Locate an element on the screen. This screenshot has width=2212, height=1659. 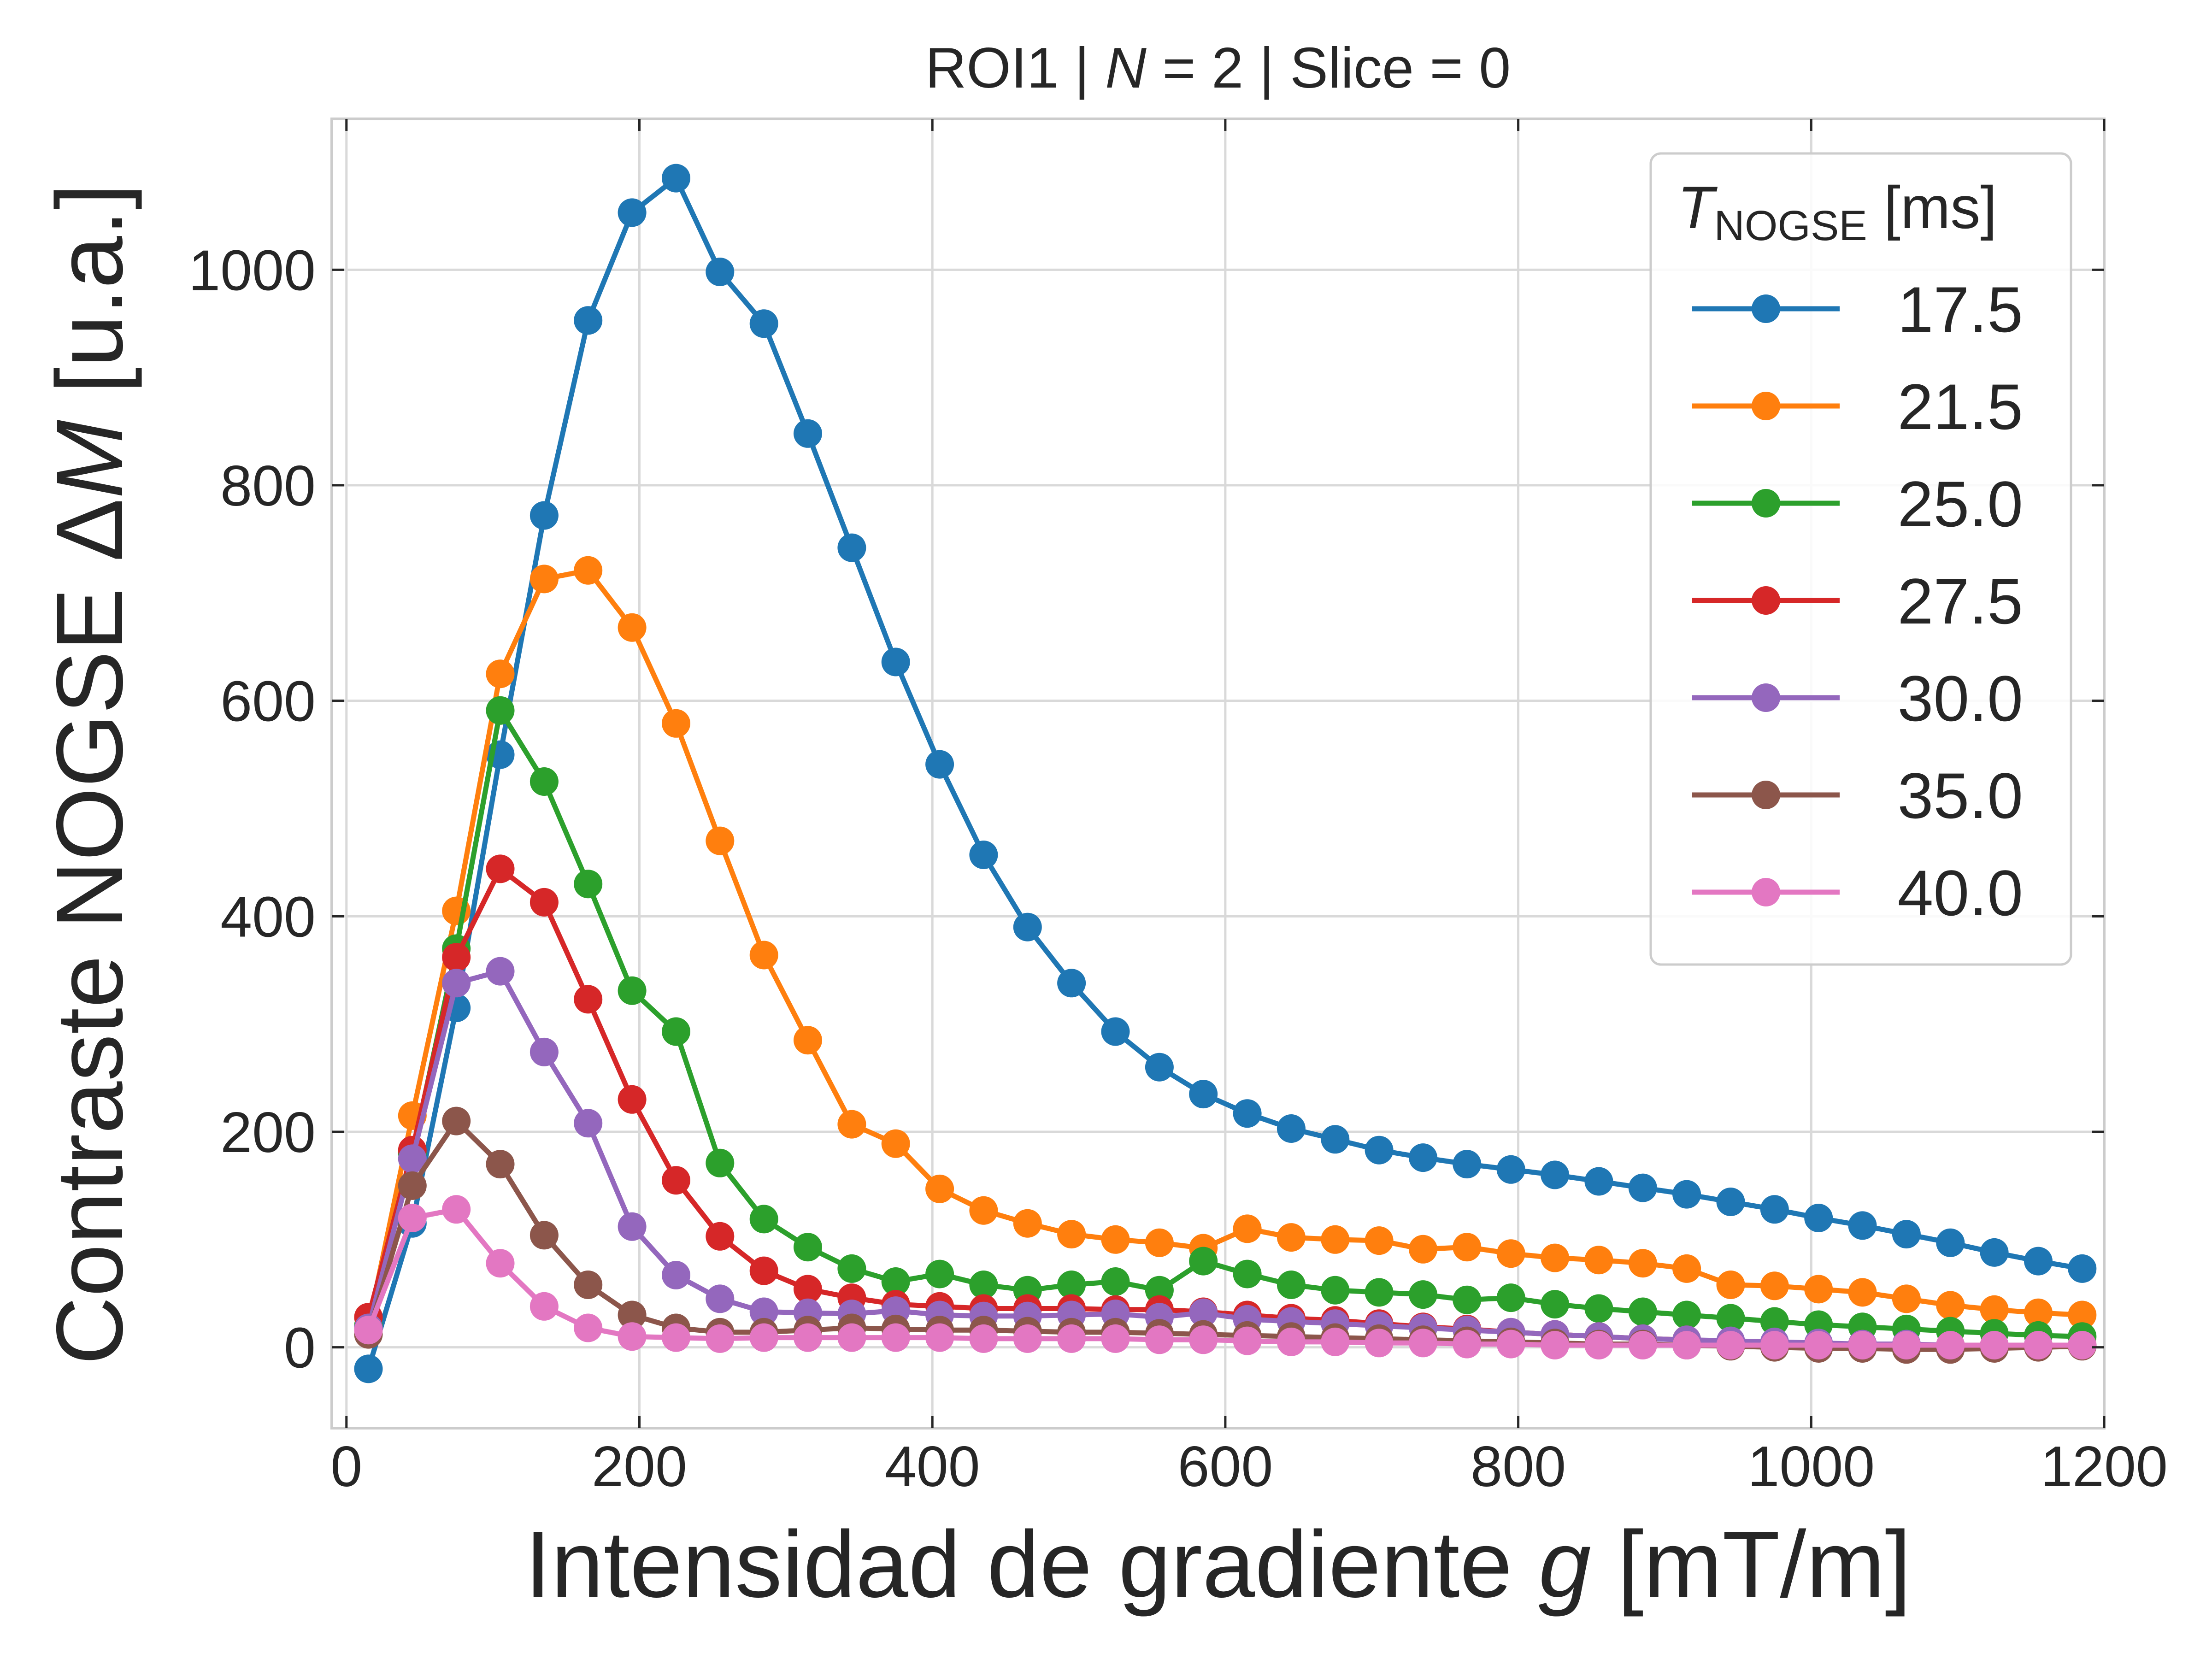
y-tick-label: 800 is located at coordinates (268, 486).